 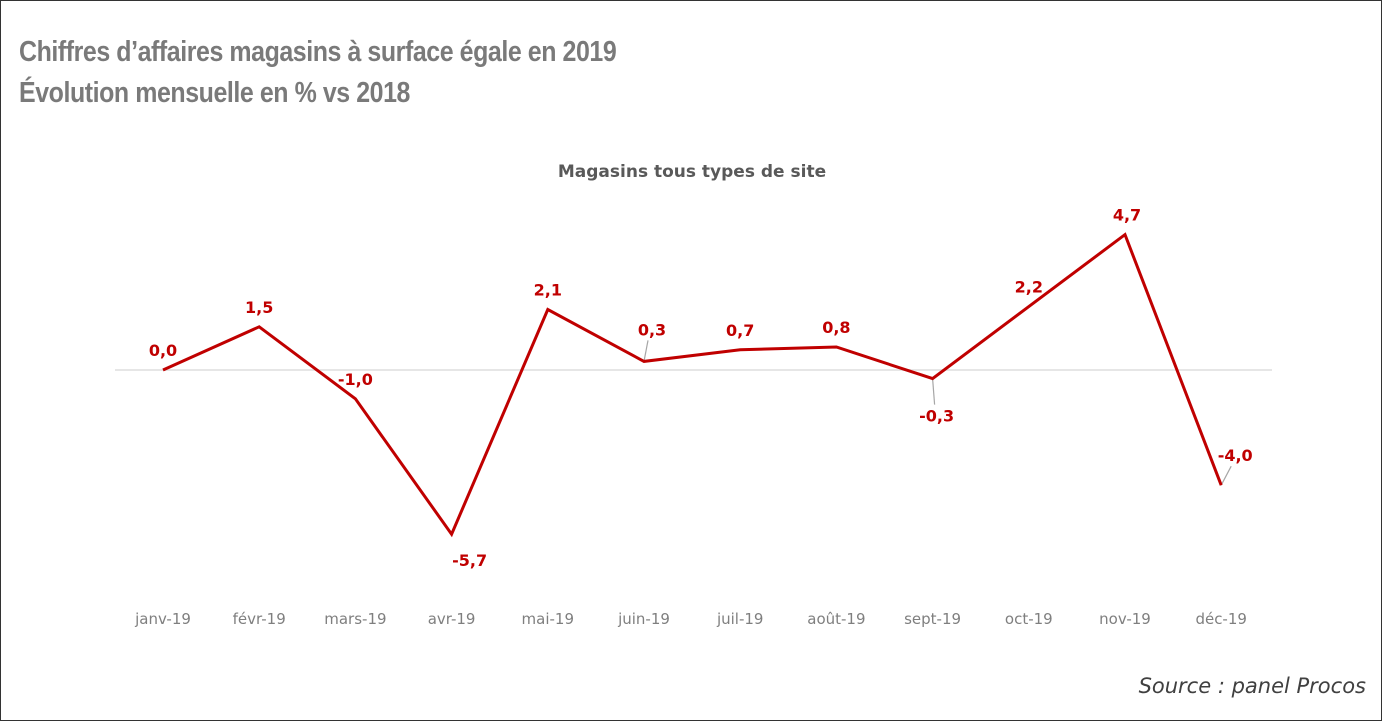 I want to click on x-tick-label: févr-19, so click(x=259, y=619).